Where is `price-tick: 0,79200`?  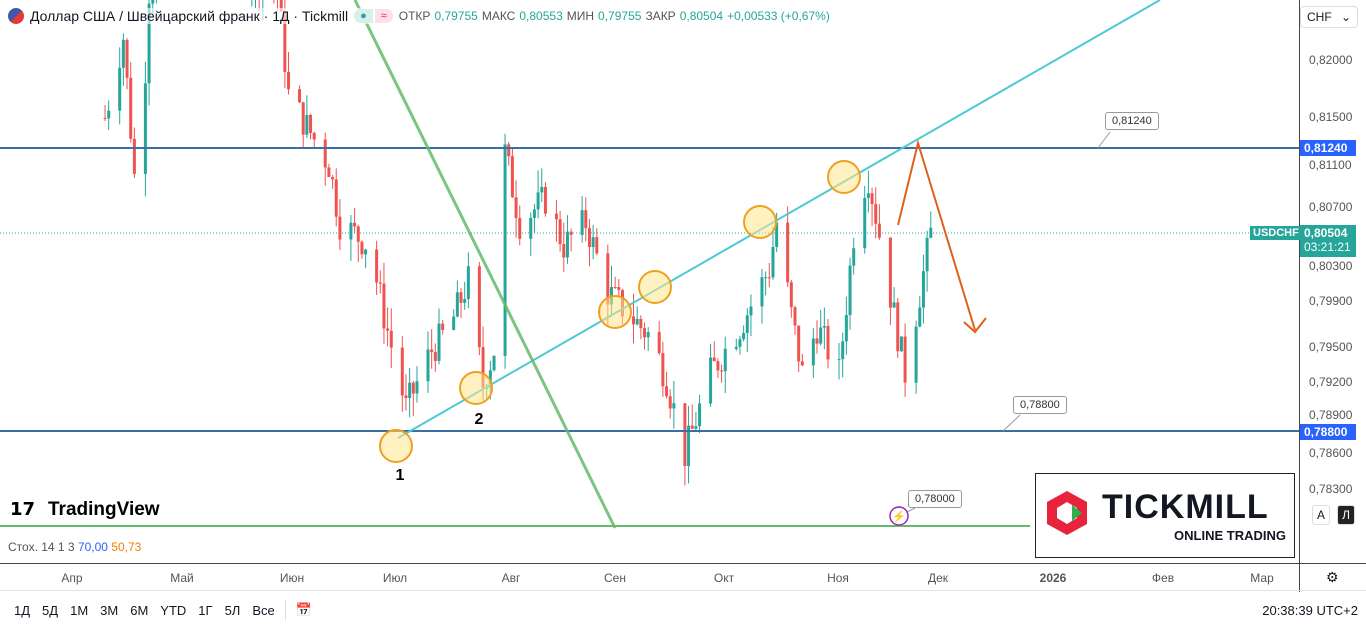 price-tick: 0,79200 is located at coordinates (1331, 382).